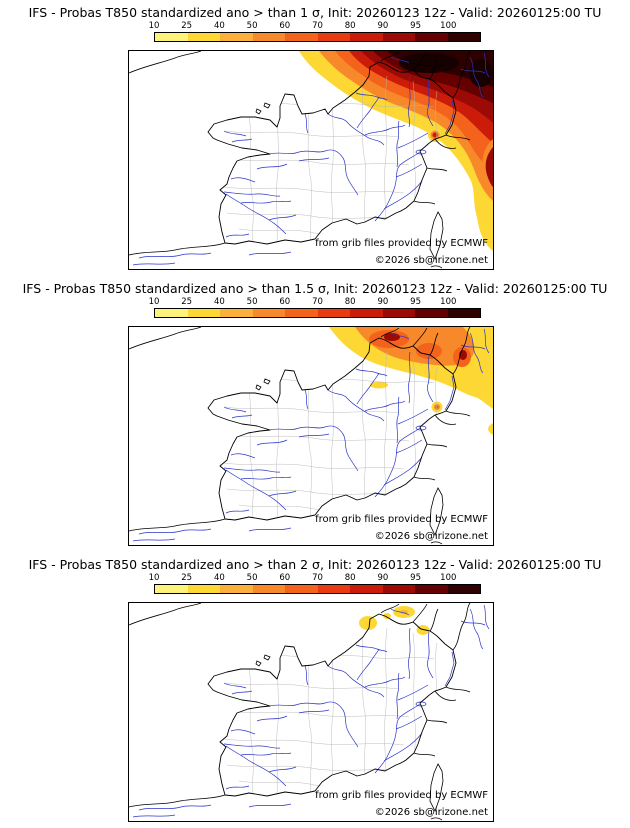 Image resolution: width=630 pixels, height=828 pixels. Describe the element at coordinates (394, 620) in the screenshot. I see `probability-shading-2sigma` at that location.